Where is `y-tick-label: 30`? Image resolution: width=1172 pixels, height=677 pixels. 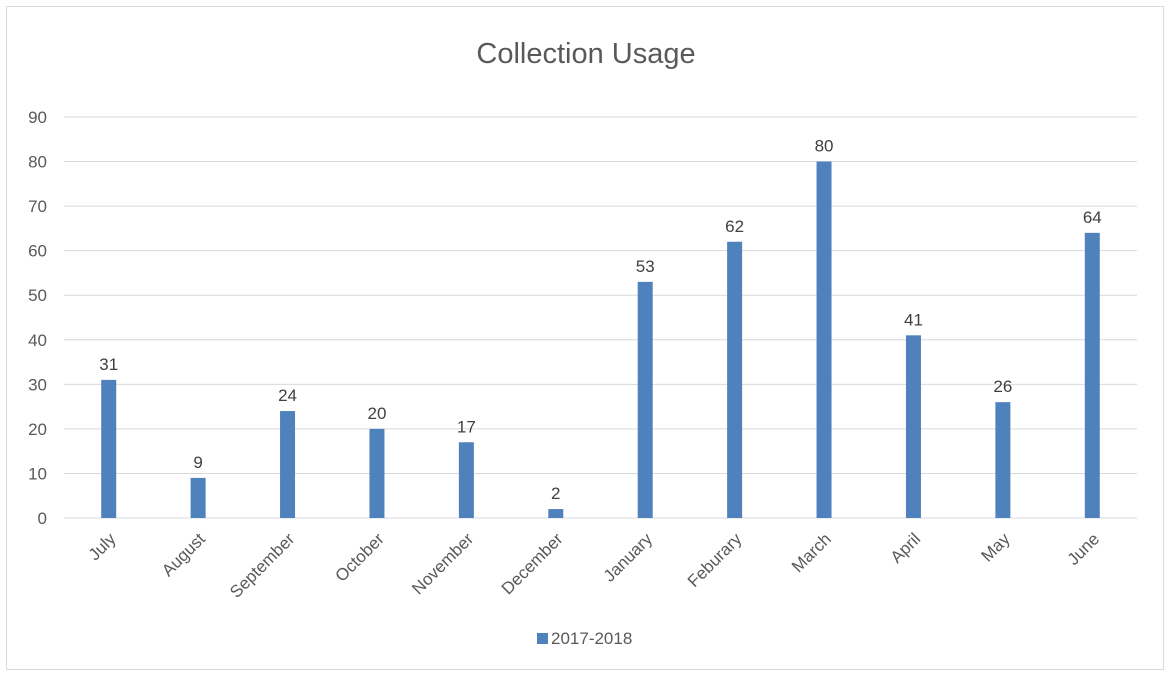 y-tick-label: 30 is located at coordinates (37, 384).